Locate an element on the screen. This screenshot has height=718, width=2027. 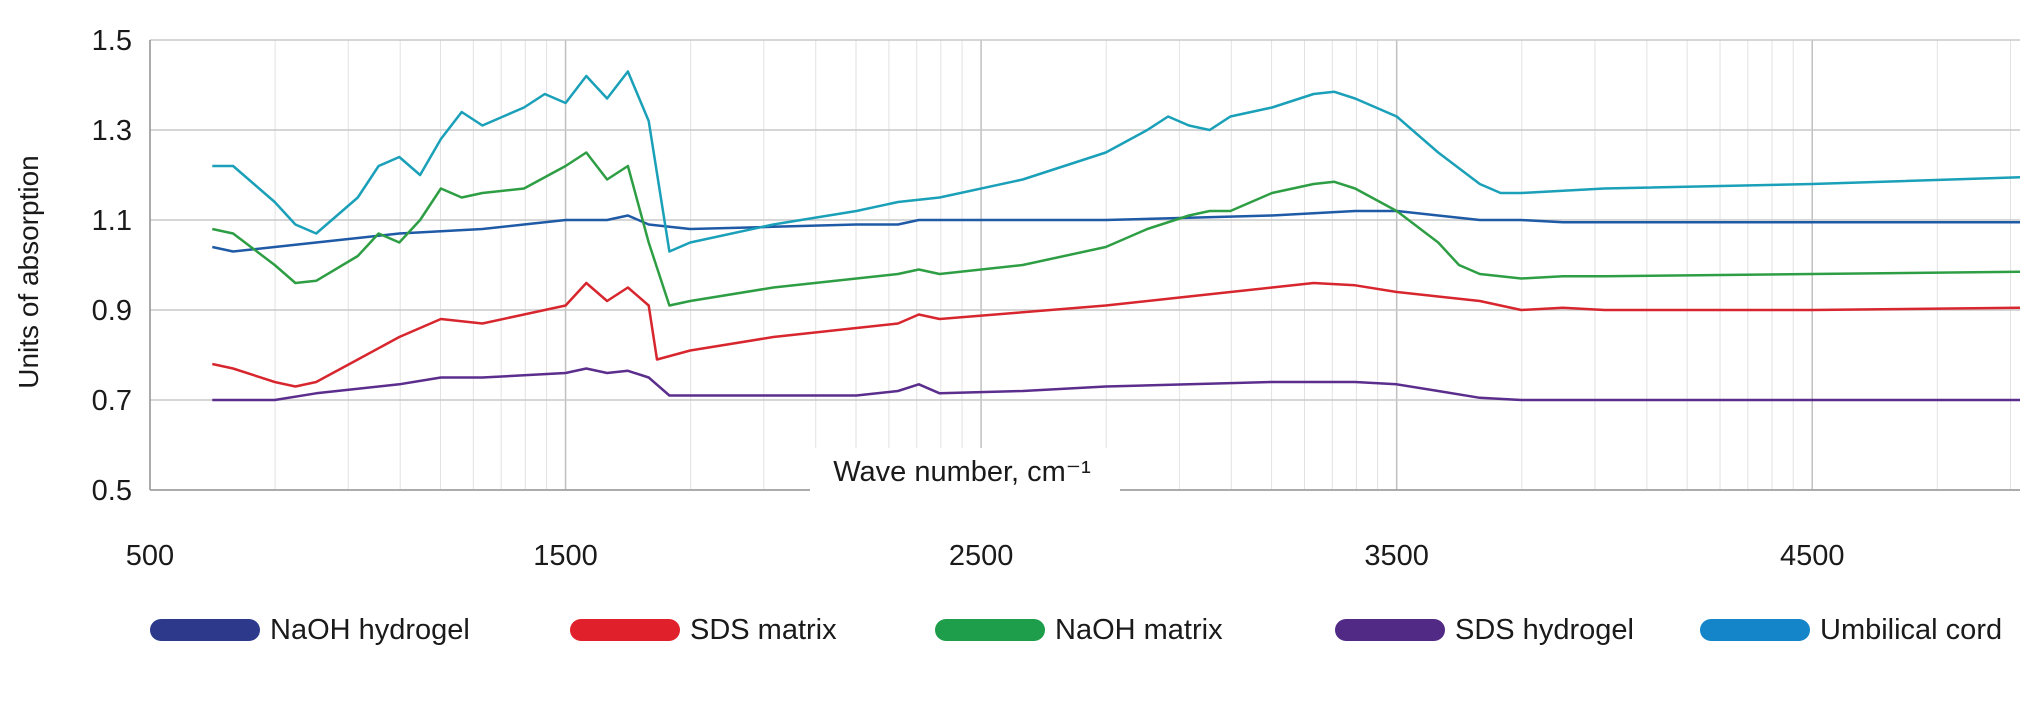
x-axis-label-background is located at coordinates (965, 470).